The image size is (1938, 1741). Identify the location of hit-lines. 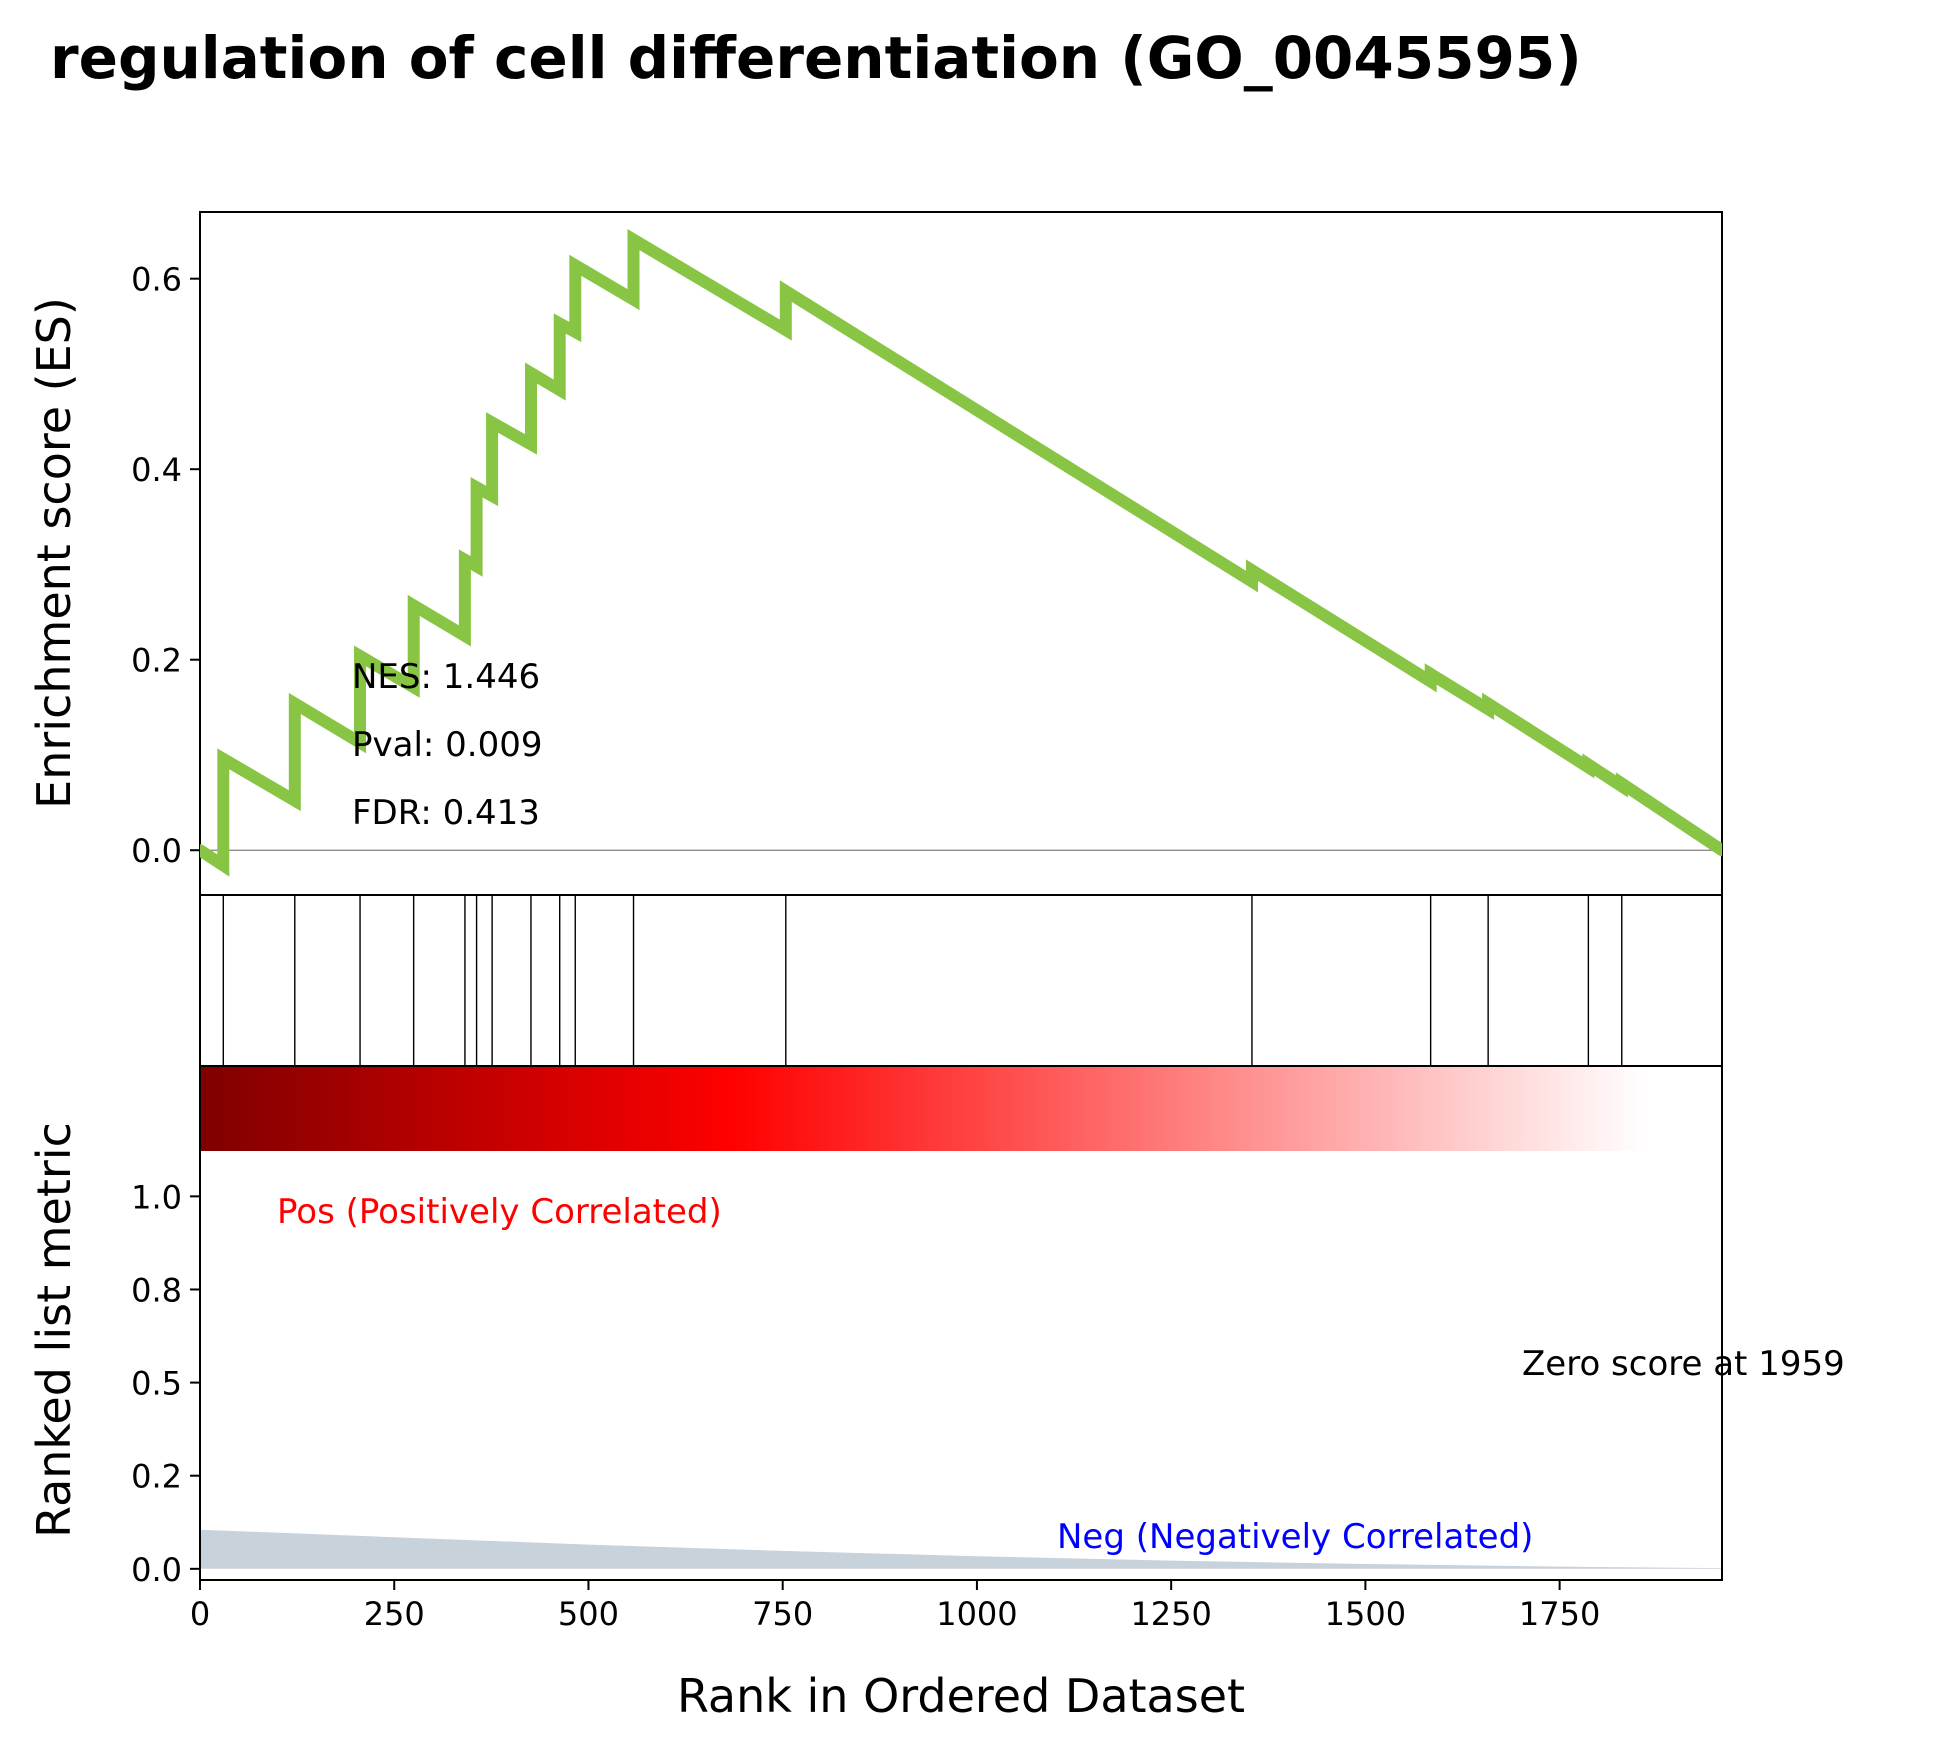
(922, 980).